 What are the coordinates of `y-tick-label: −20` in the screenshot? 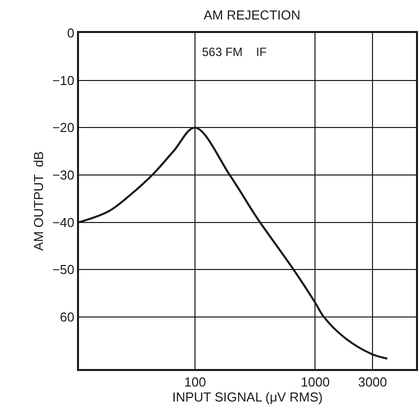 It's located at (63, 128).